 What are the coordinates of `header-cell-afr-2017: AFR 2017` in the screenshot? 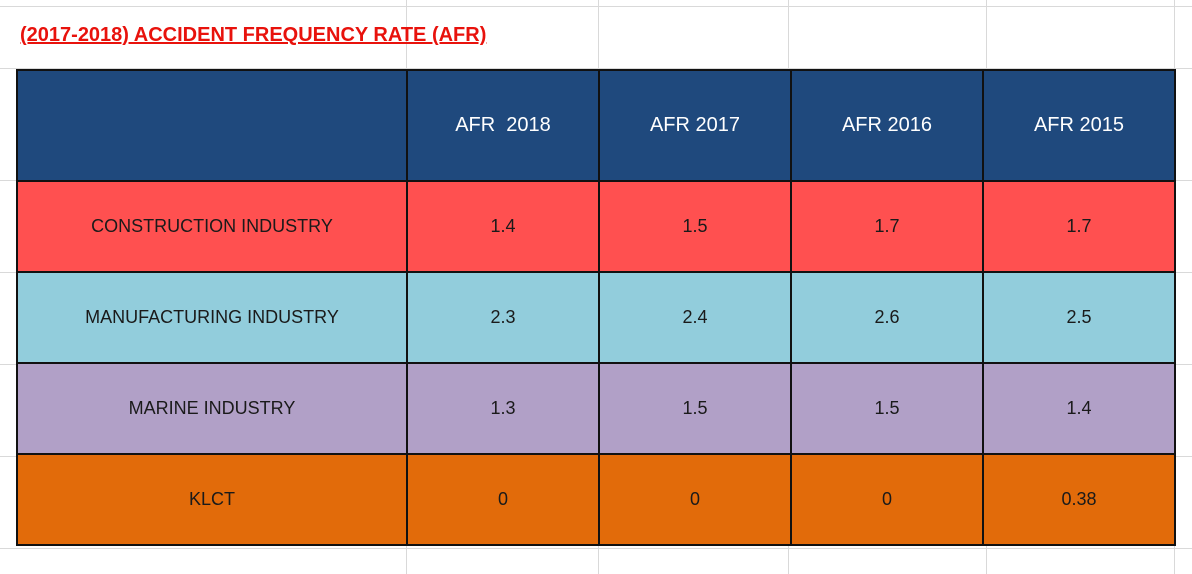 It's located at (695, 125).